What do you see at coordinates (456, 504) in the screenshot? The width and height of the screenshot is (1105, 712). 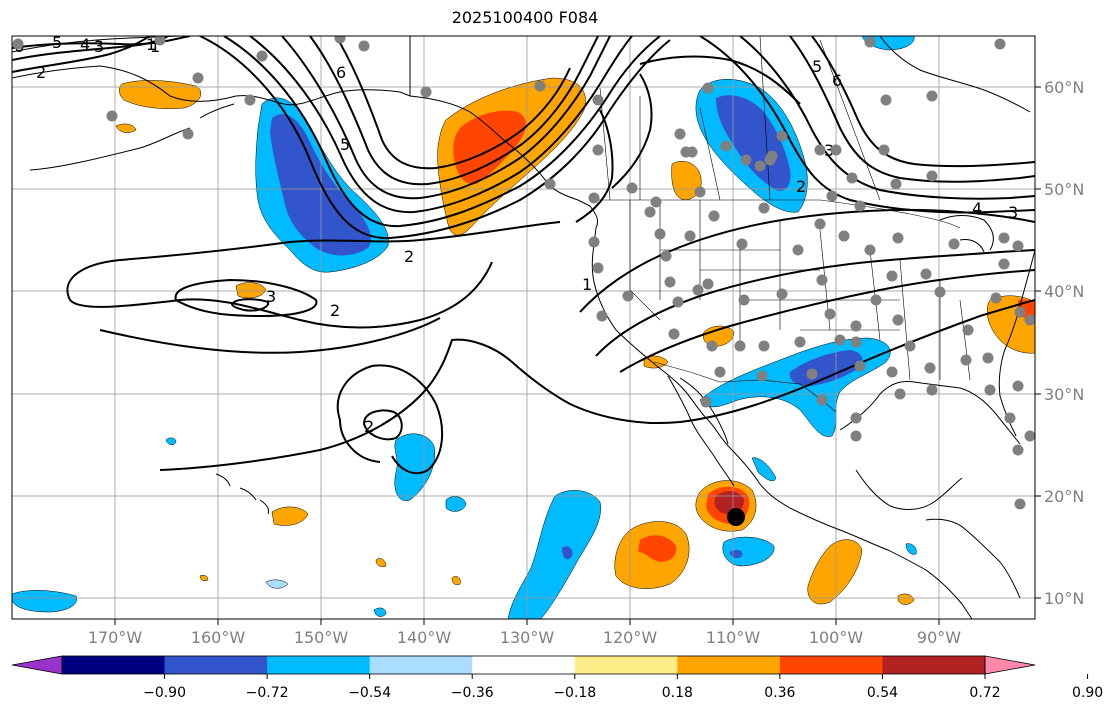 I see `fill-pacific-cyan-b` at bounding box center [456, 504].